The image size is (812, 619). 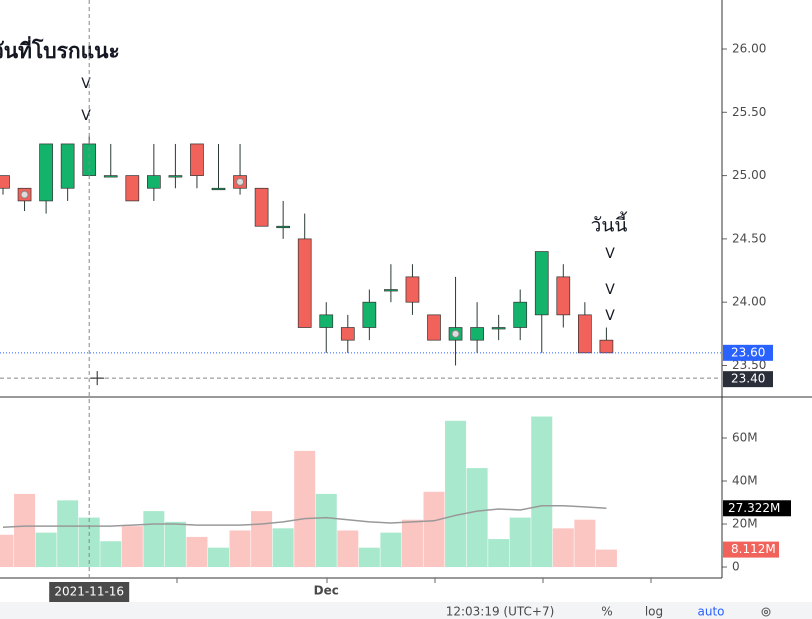 What do you see at coordinates (766, 612) in the screenshot?
I see `settings-icon` at bounding box center [766, 612].